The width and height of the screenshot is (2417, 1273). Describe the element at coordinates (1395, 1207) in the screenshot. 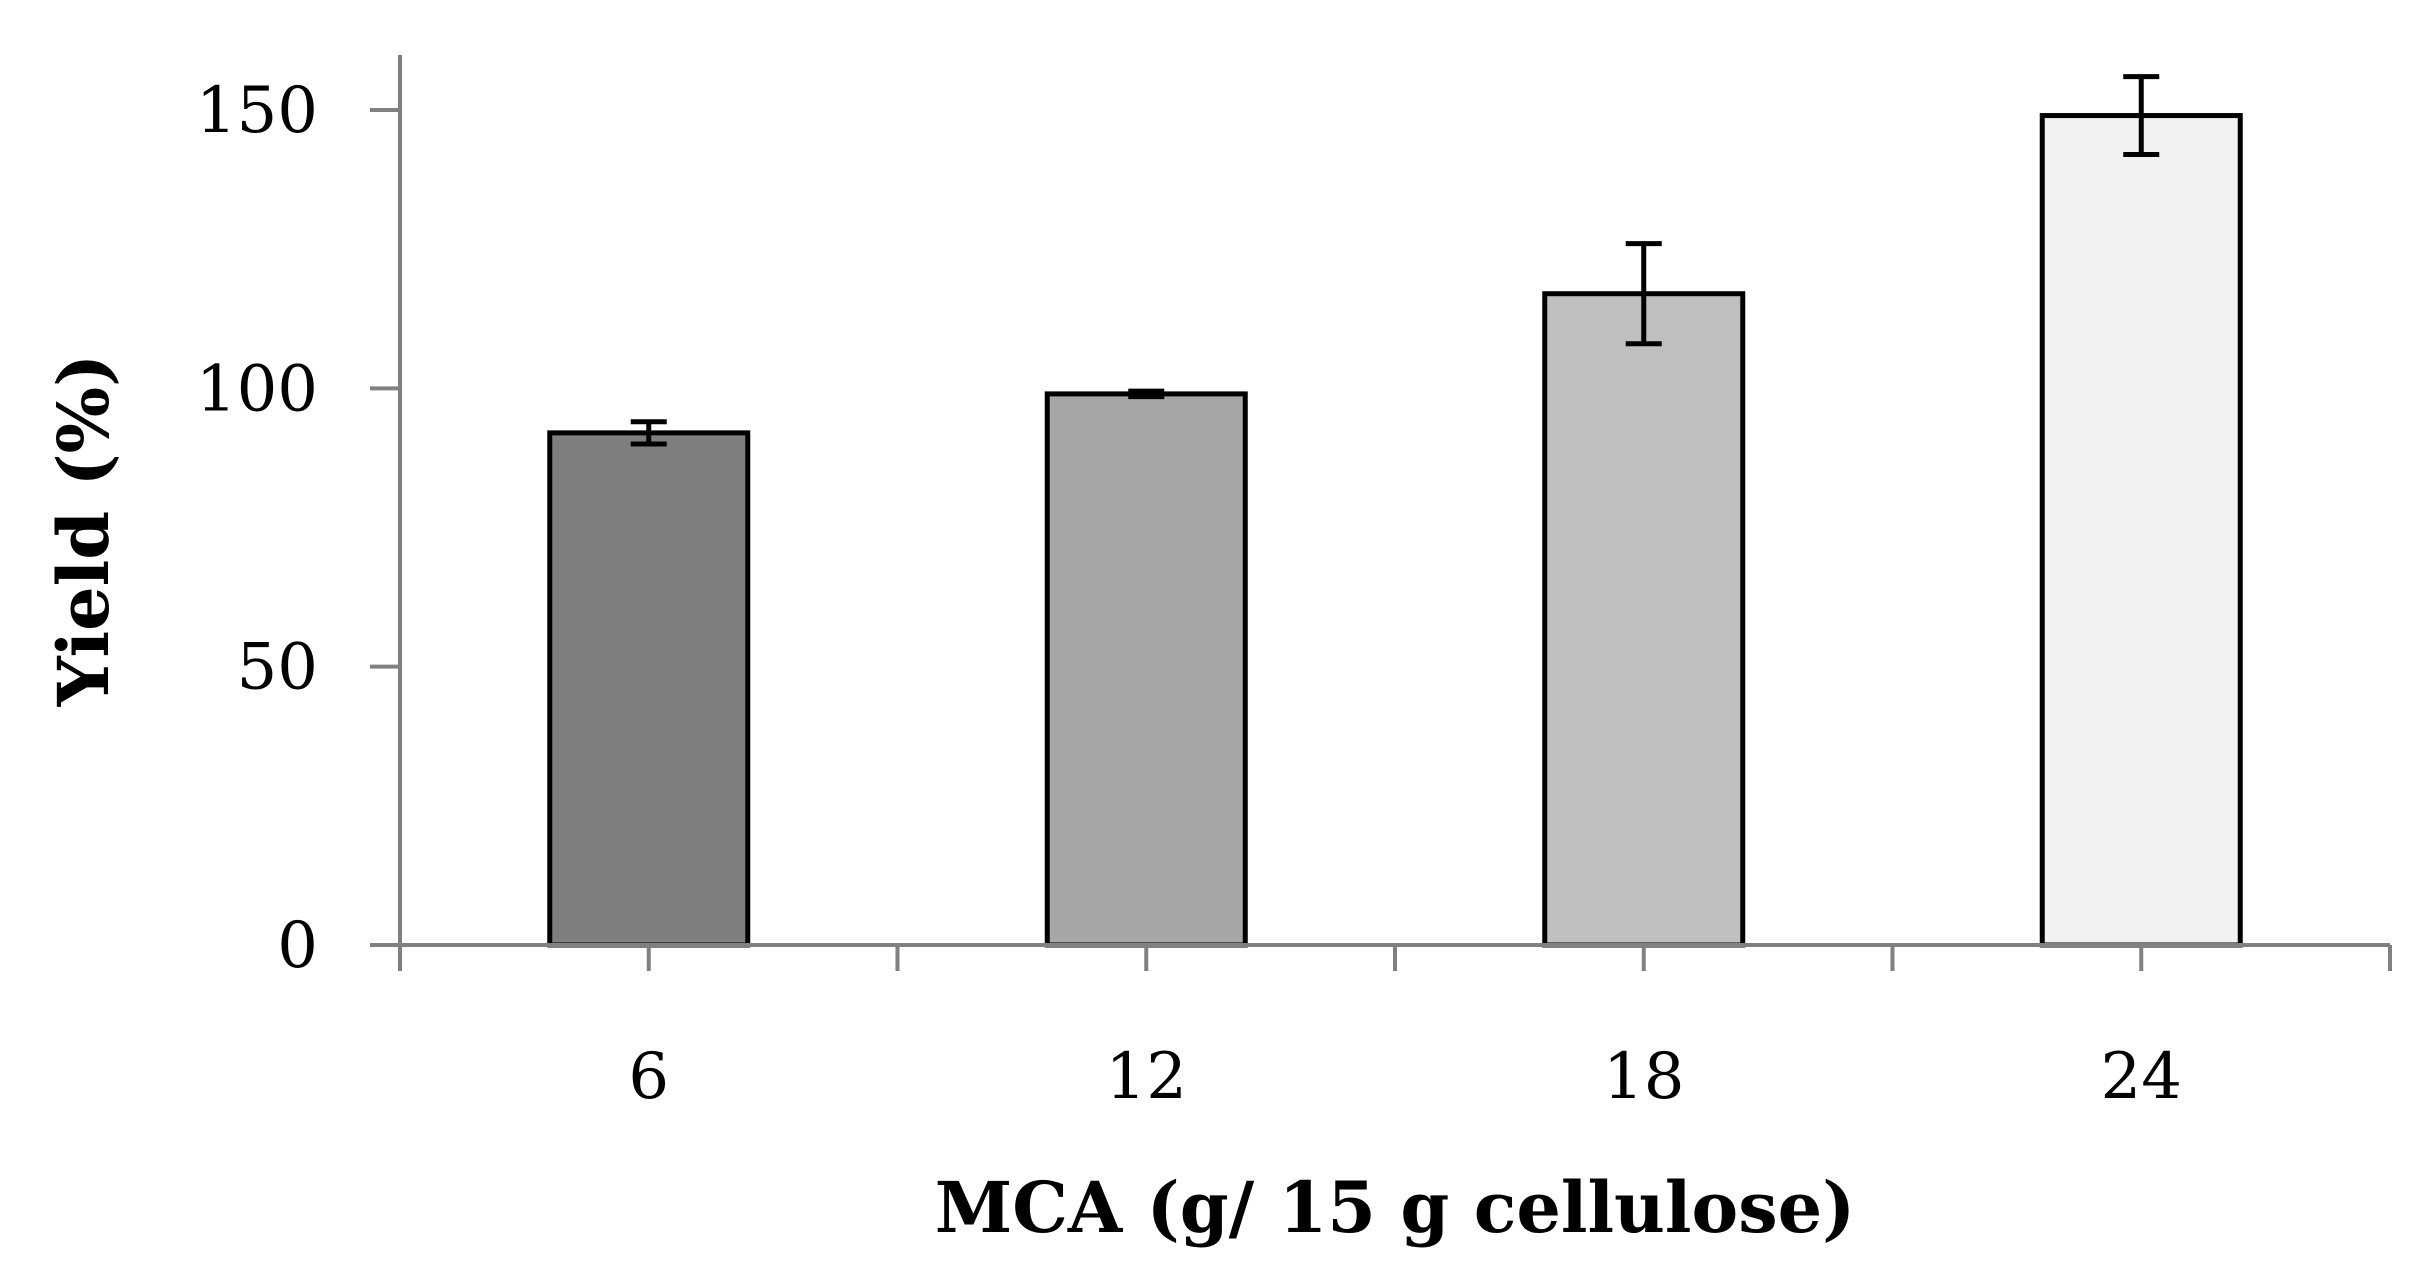

I see `x-axis-title: MCA (g/ 15 g cellulose)` at that location.